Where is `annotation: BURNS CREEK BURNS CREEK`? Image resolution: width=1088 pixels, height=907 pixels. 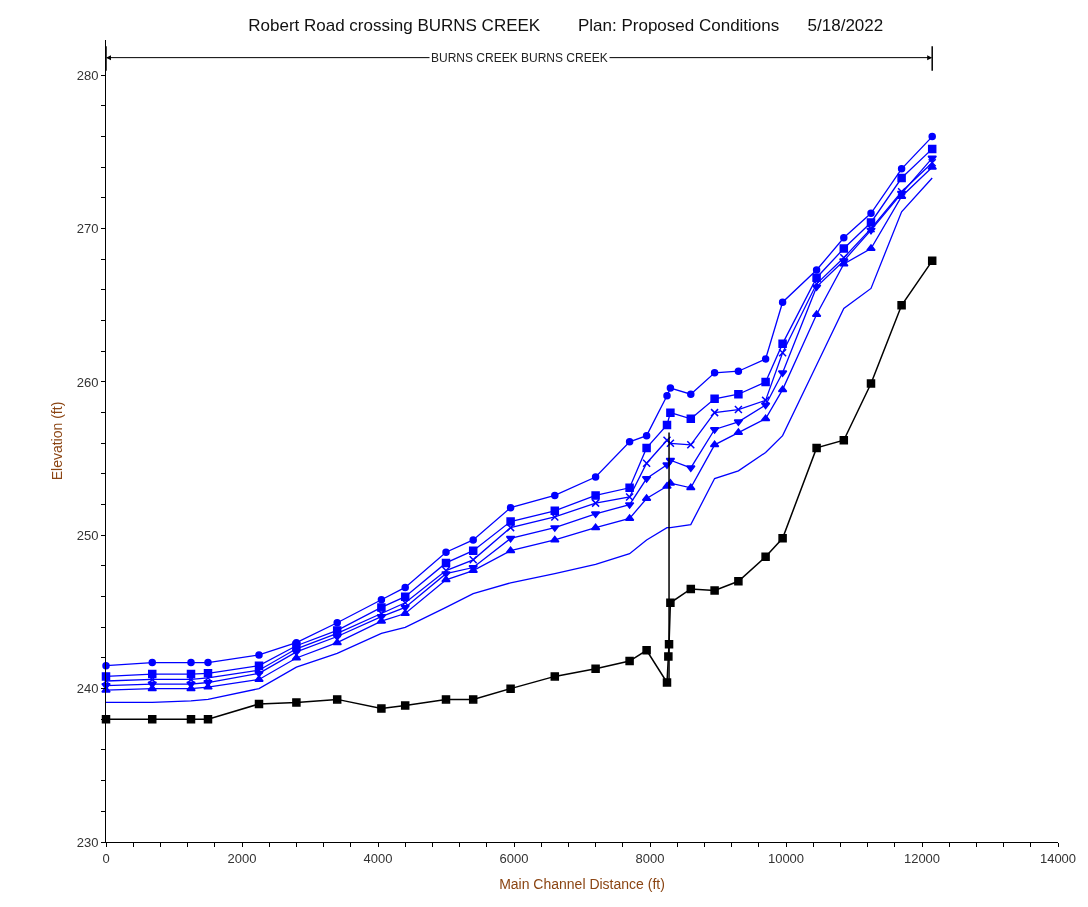
annotation: BURNS CREEK BURNS CREEK is located at coordinates (519, 58).